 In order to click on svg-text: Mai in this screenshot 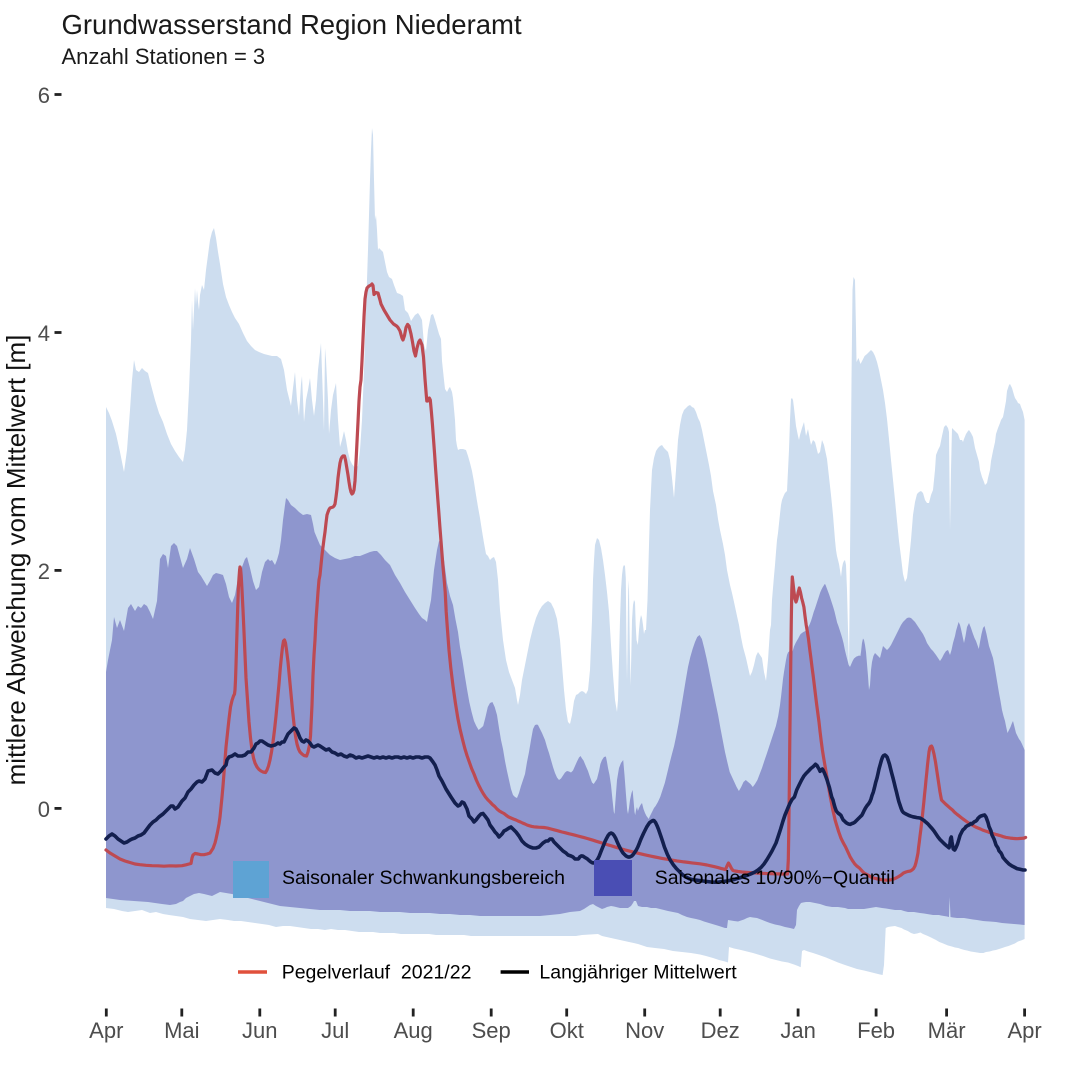, I will do `click(181, 1030)`.